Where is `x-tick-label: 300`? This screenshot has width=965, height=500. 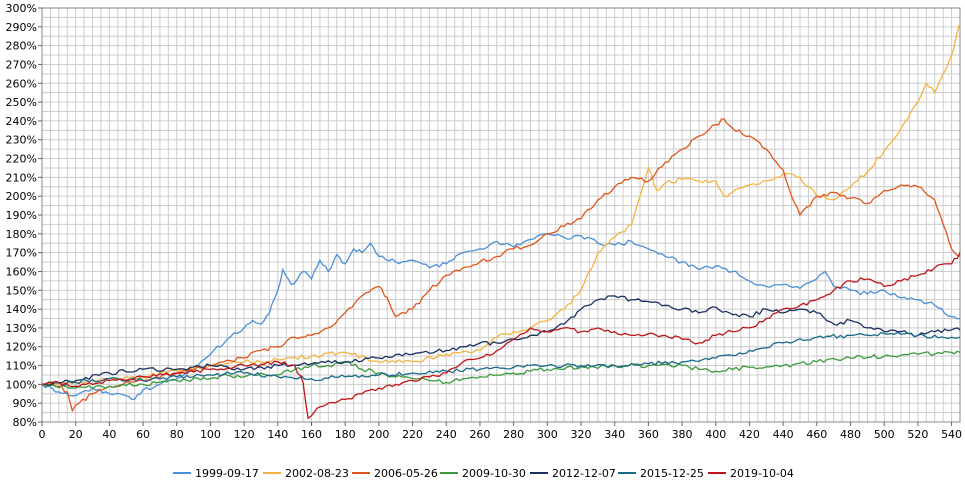
x-tick-label: 300 is located at coordinates (547, 434).